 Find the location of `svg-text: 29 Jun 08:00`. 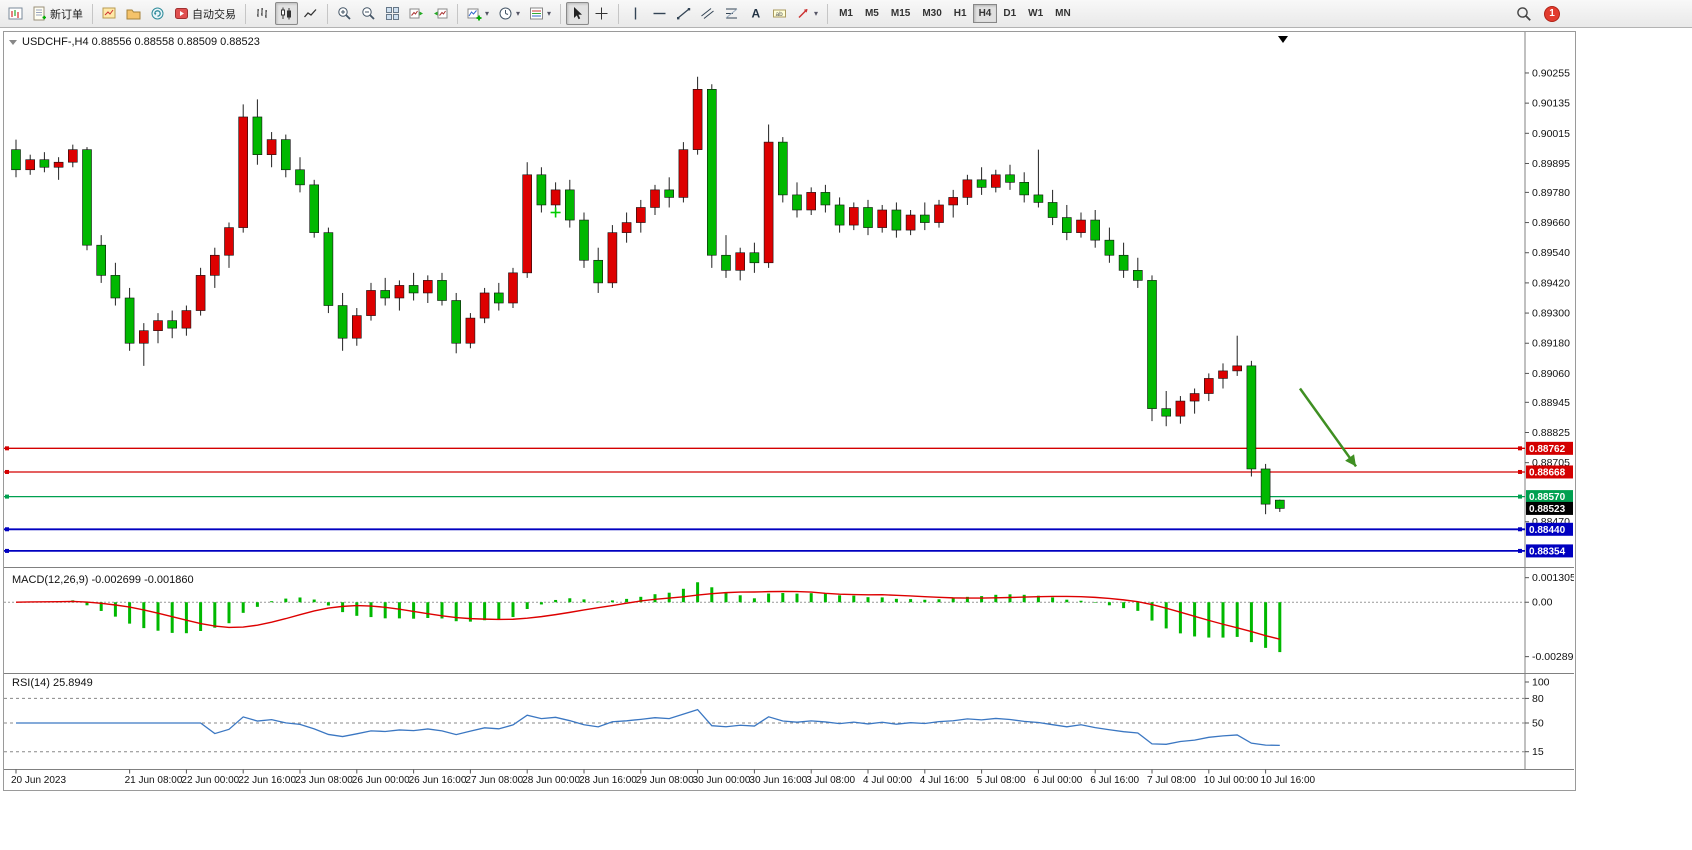

svg-text: 29 Jun 08:00 is located at coordinates (665, 780).